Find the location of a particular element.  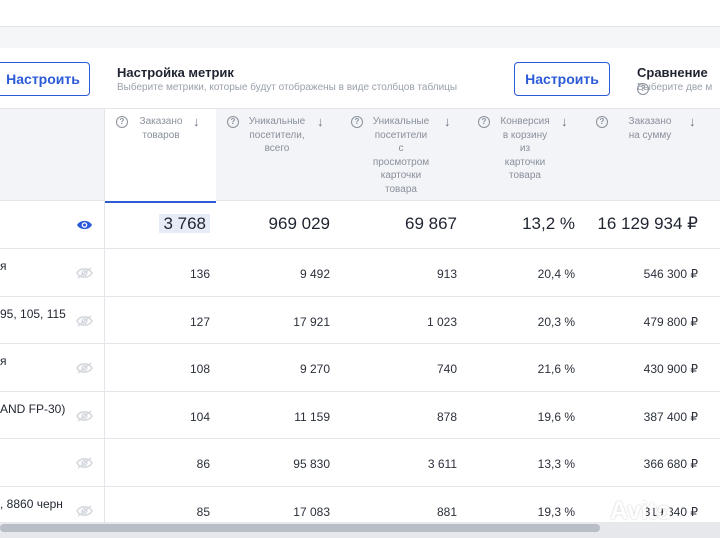

cell-visitors-with-view: 1 023 is located at coordinates (441, 321).